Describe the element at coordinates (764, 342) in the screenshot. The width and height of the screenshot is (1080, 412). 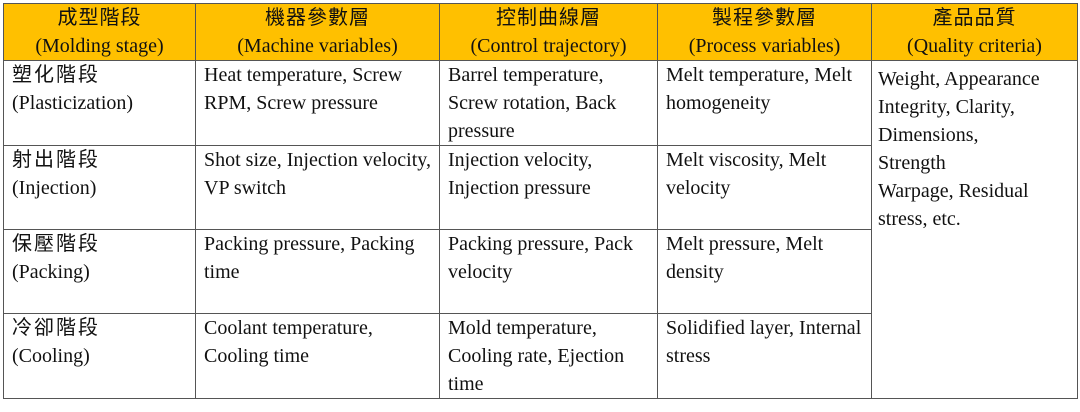
I see `process-variables-text: Solidified layer, Internal stress` at that location.